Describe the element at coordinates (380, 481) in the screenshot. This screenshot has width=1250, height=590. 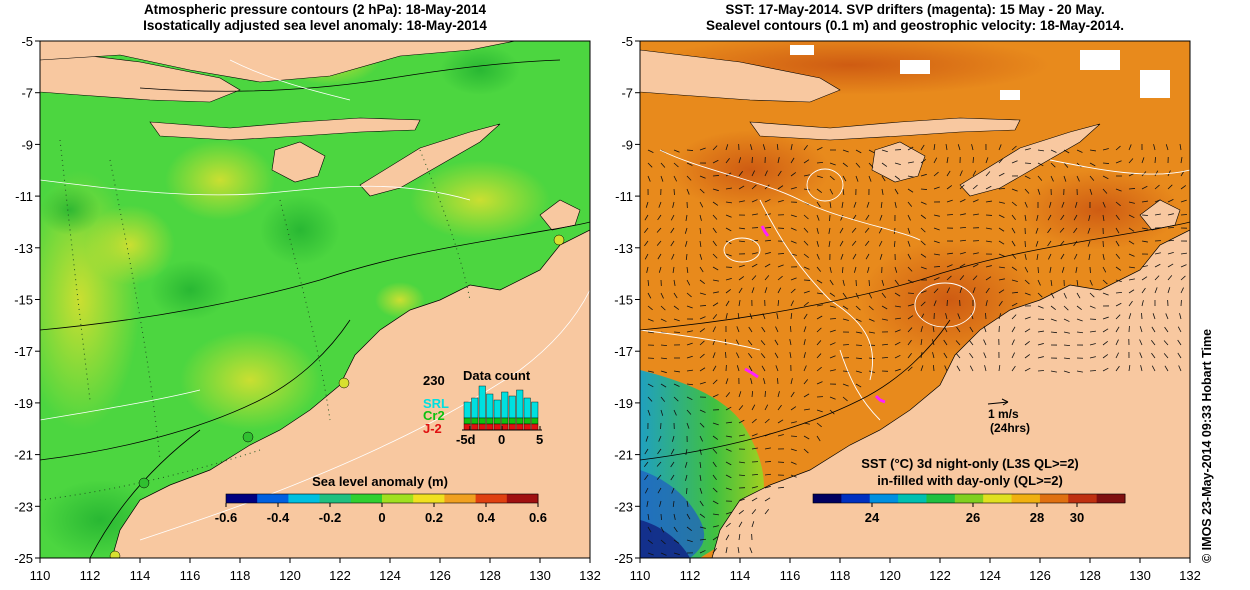
I see `left-colorbar-label: Sea level anomaly (m)` at that location.